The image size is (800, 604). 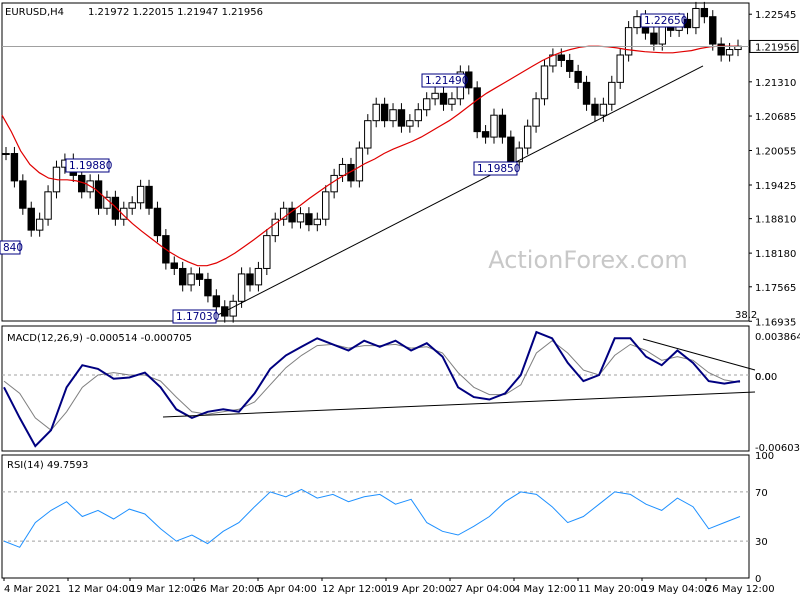 I want to click on price-axis-label: 1.20685, so click(x=775, y=117).